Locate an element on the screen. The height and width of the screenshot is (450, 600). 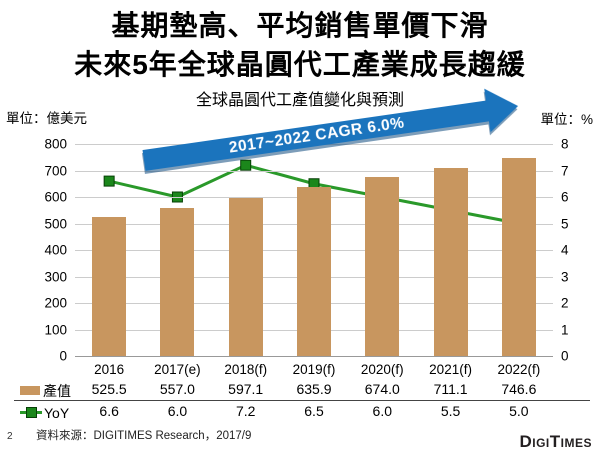
x-axis-label: 2019(f) is located at coordinates (314, 369).